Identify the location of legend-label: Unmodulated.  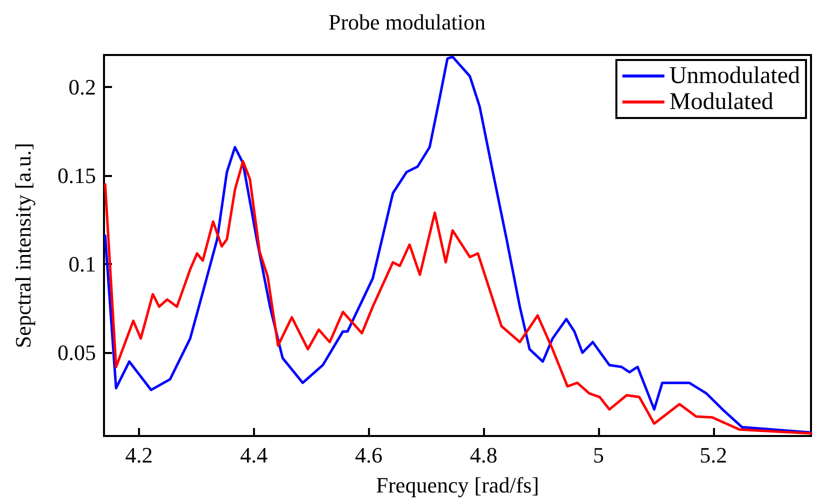
(734, 76).